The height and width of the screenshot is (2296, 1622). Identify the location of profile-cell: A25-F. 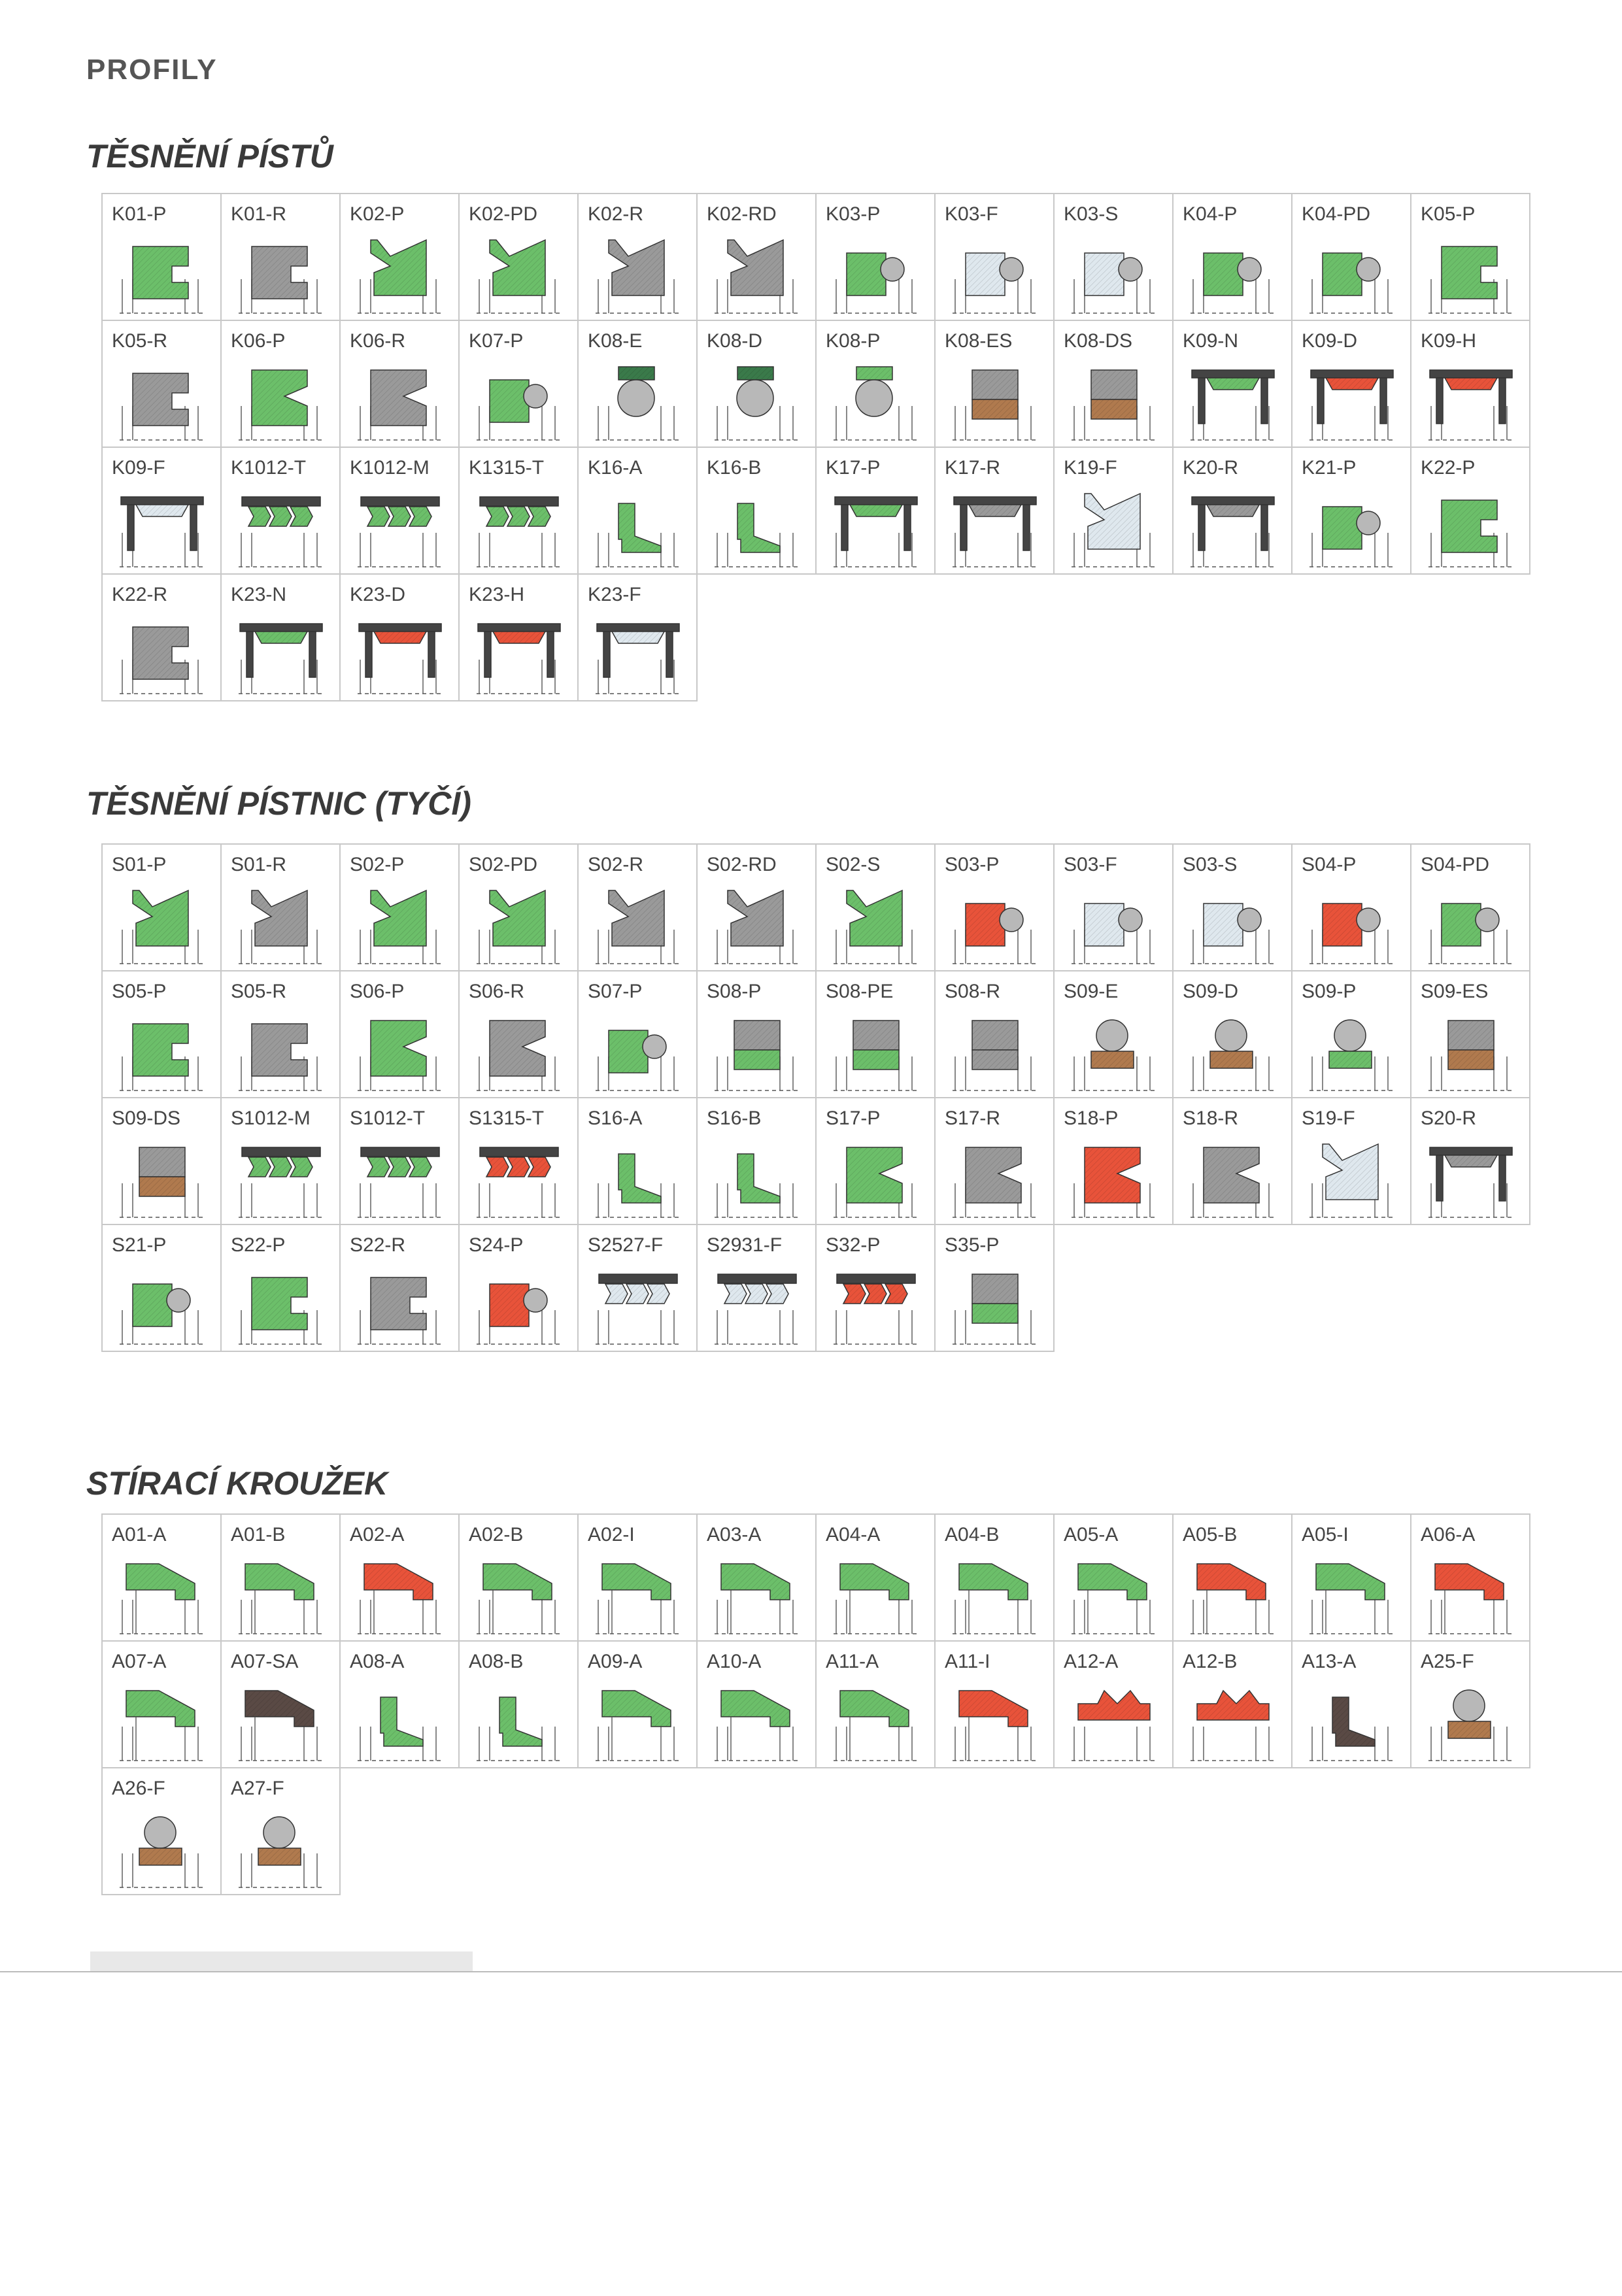
(1470, 1705).